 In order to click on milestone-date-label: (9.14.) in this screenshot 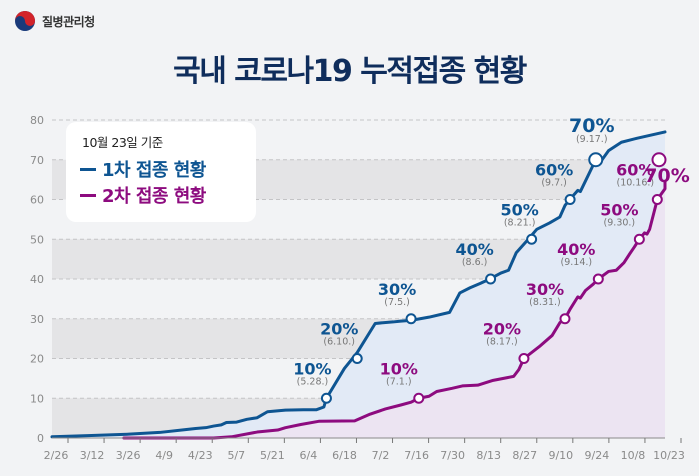, I will do `click(577, 262)`.